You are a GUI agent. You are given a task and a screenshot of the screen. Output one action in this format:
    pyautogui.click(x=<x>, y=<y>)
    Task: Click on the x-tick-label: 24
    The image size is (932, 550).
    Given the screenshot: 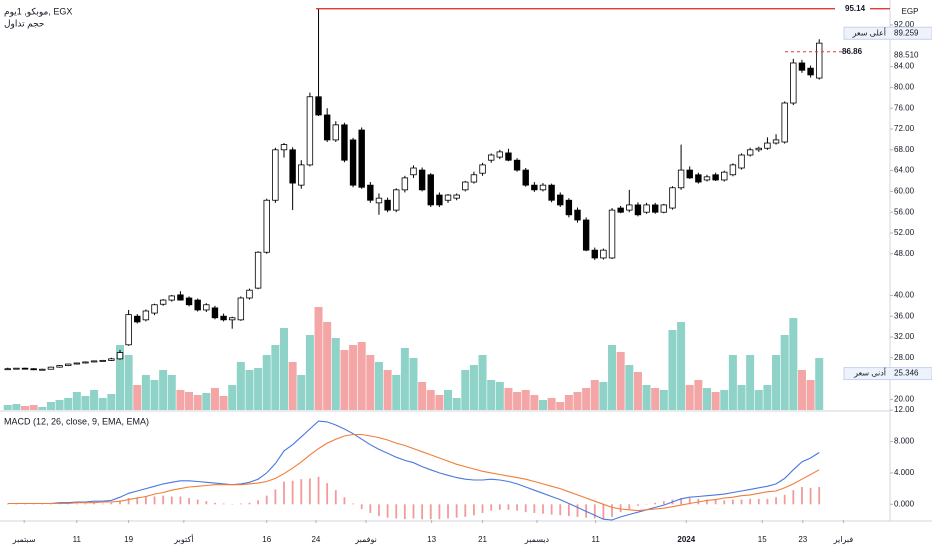 What is the action you would take?
    pyautogui.click(x=315, y=539)
    